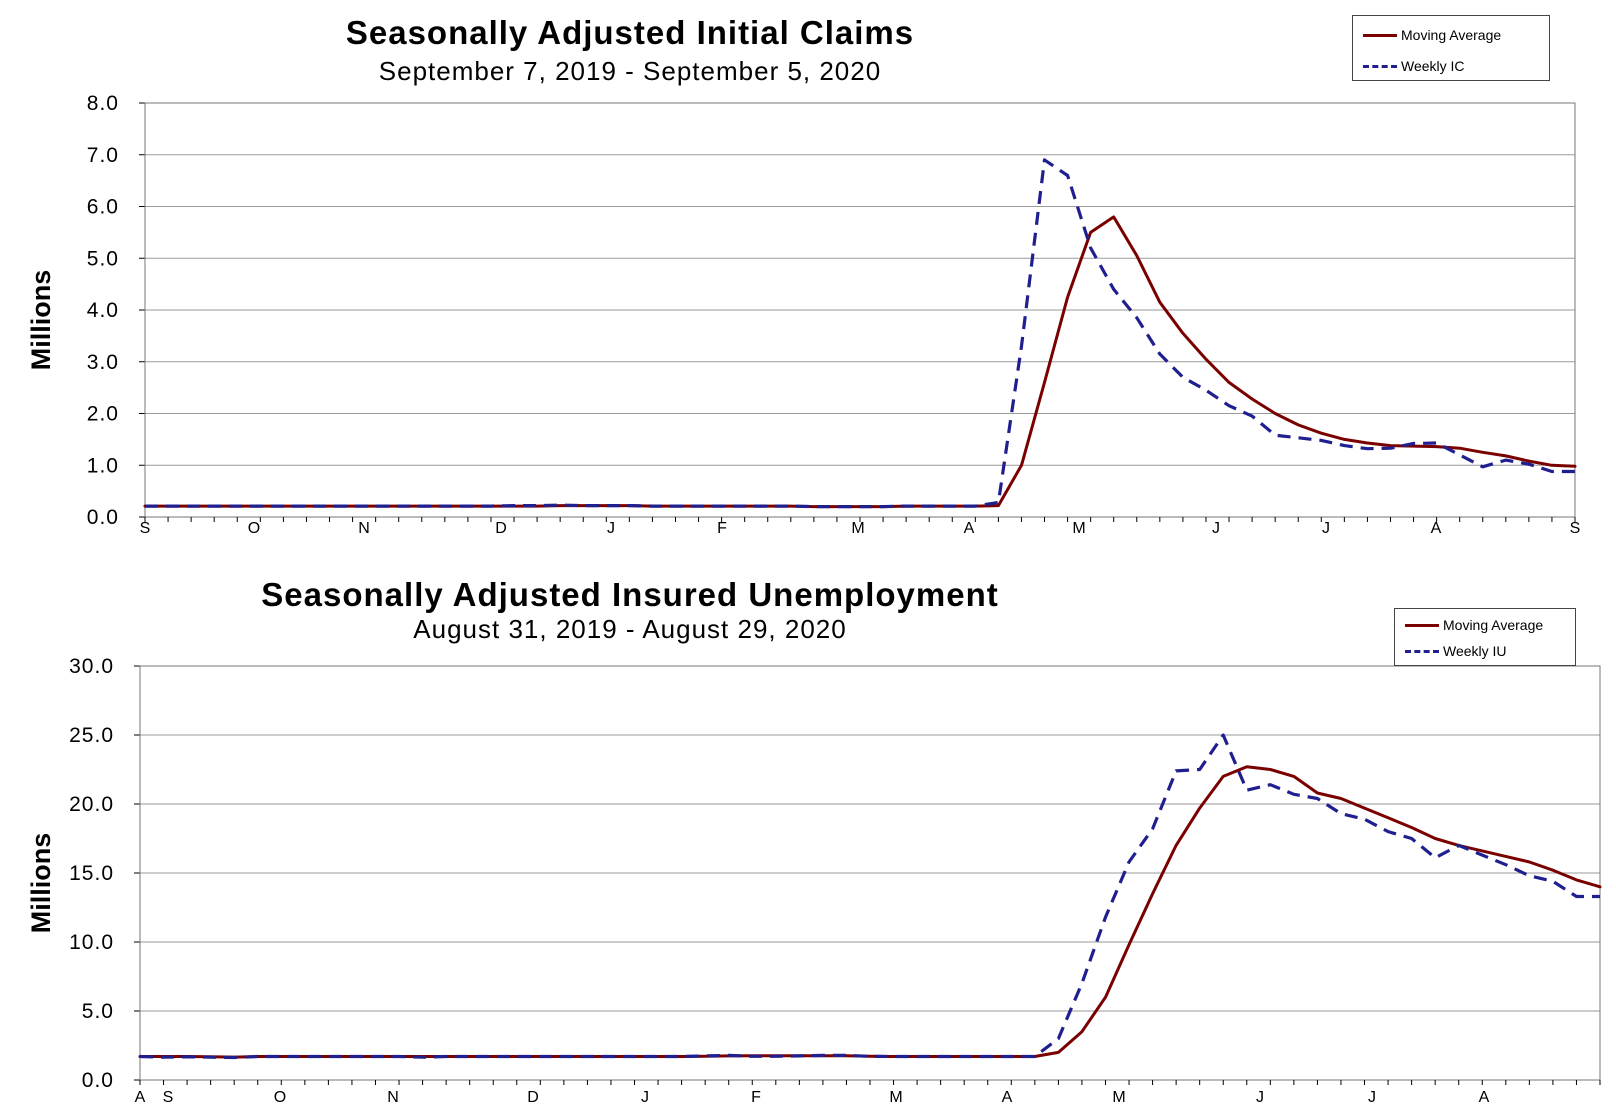 Image resolution: width=1616 pixels, height=1117 pixels. I want to click on y-tick-label: 8.0, so click(103, 103).